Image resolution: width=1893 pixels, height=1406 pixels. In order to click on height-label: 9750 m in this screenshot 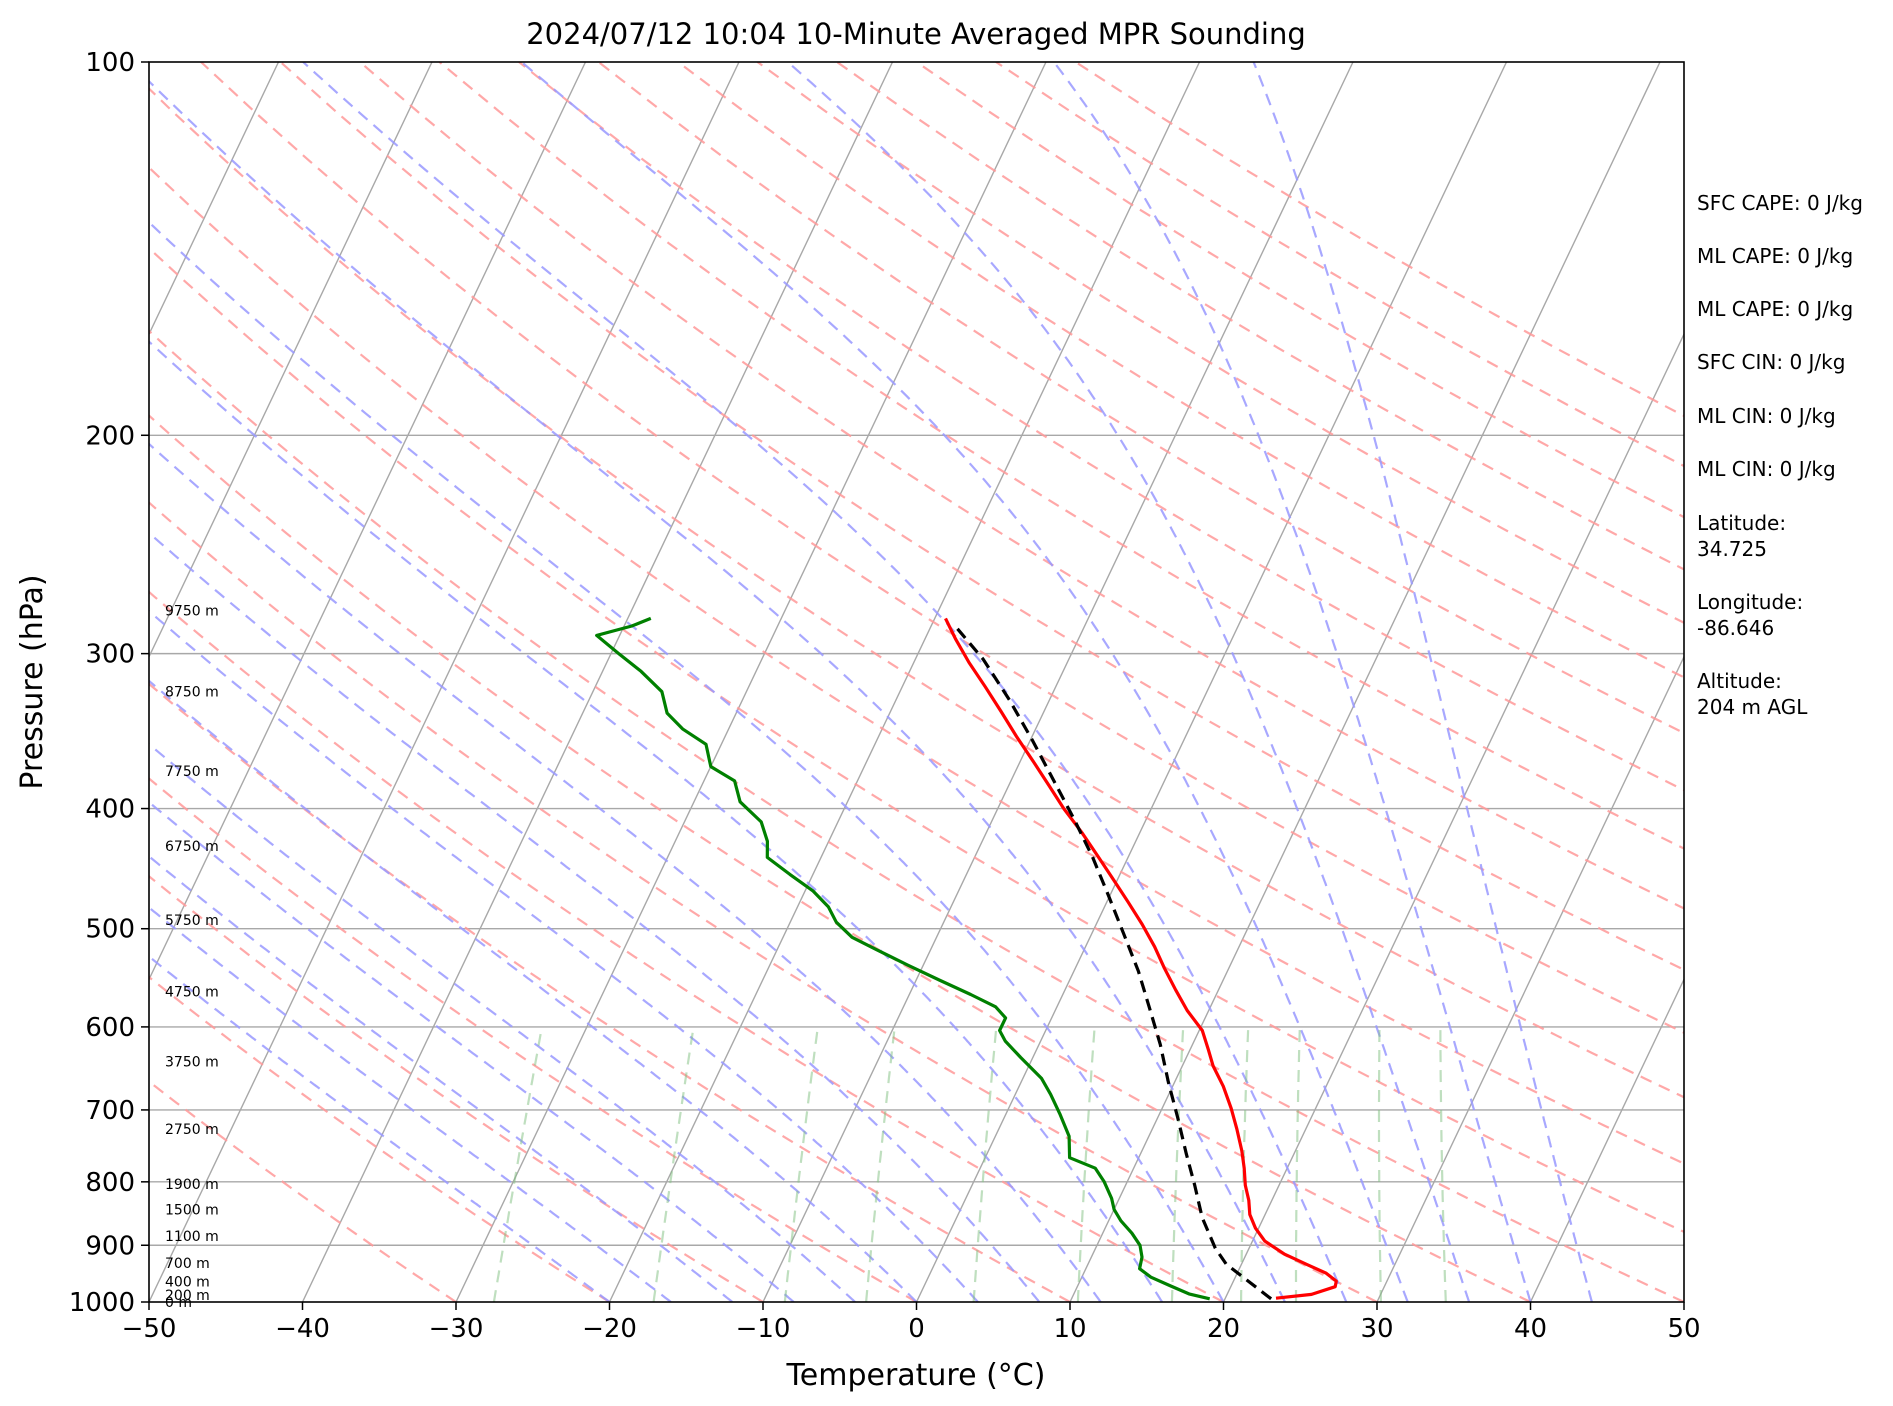, I will do `click(192, 612)`.